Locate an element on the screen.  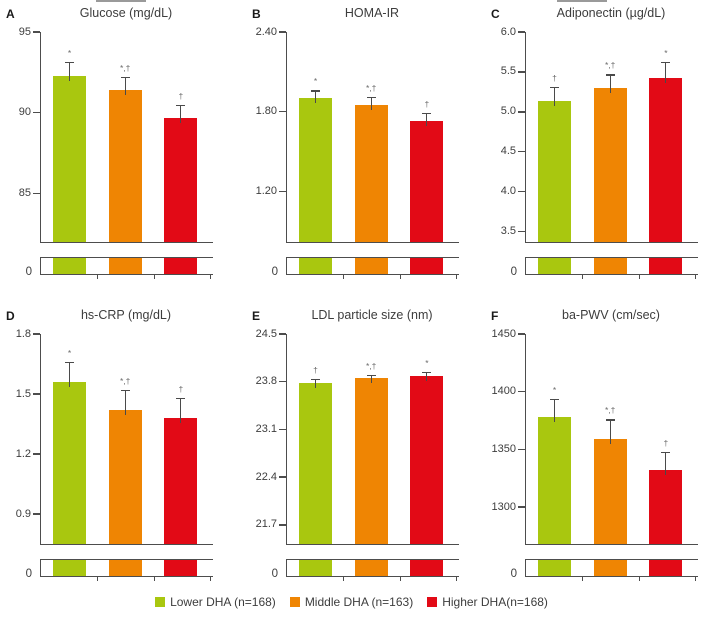
y-tick-label: 1.8 is located at coordinates (23, 333).